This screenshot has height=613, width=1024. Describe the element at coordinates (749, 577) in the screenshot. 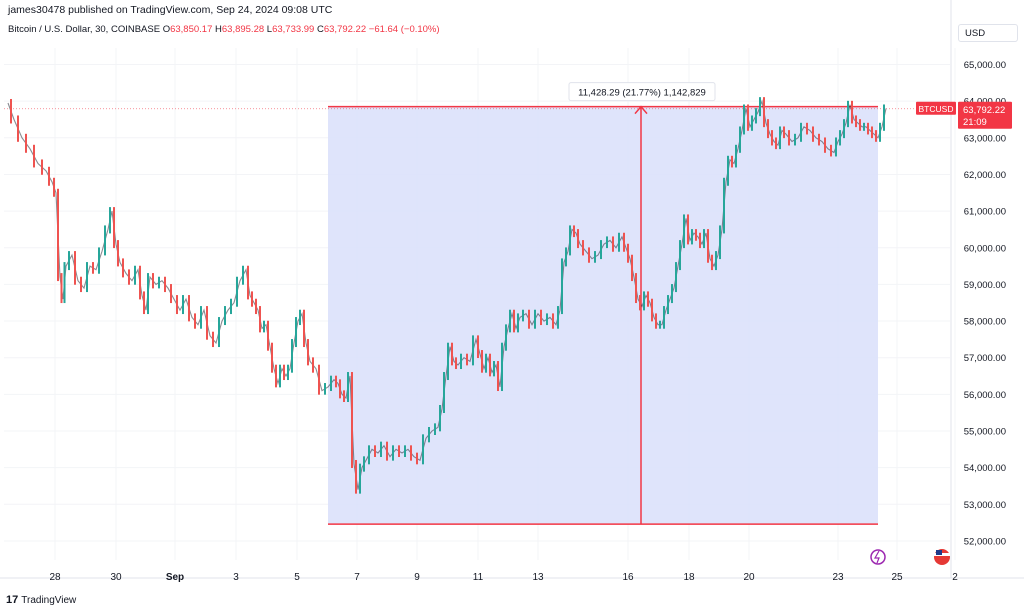

I see `x-tick-label: 20` at that location.